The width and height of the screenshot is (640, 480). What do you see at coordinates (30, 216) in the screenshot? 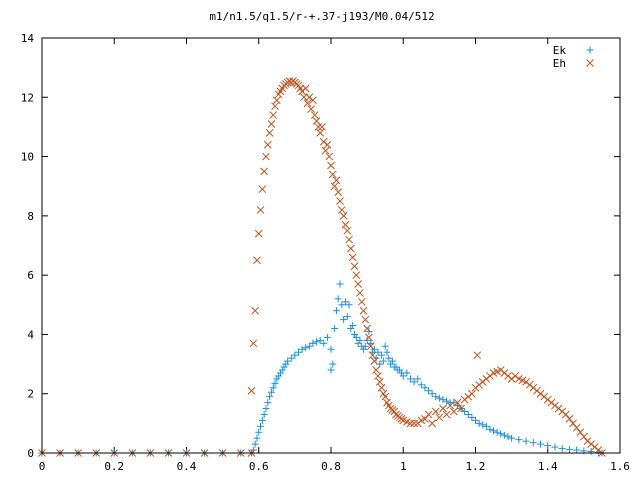
I see `y-tick-label: 8` at bounding box center [30, 216].